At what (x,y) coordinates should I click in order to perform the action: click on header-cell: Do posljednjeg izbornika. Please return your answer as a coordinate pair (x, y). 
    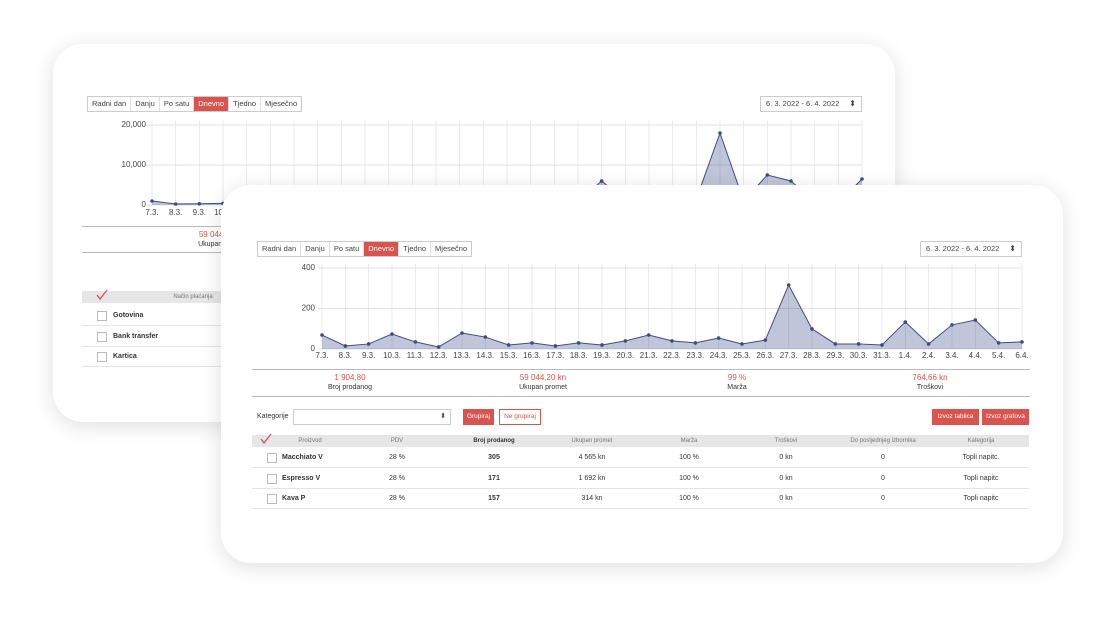
    Looking at the image, I should click on (883, 441).